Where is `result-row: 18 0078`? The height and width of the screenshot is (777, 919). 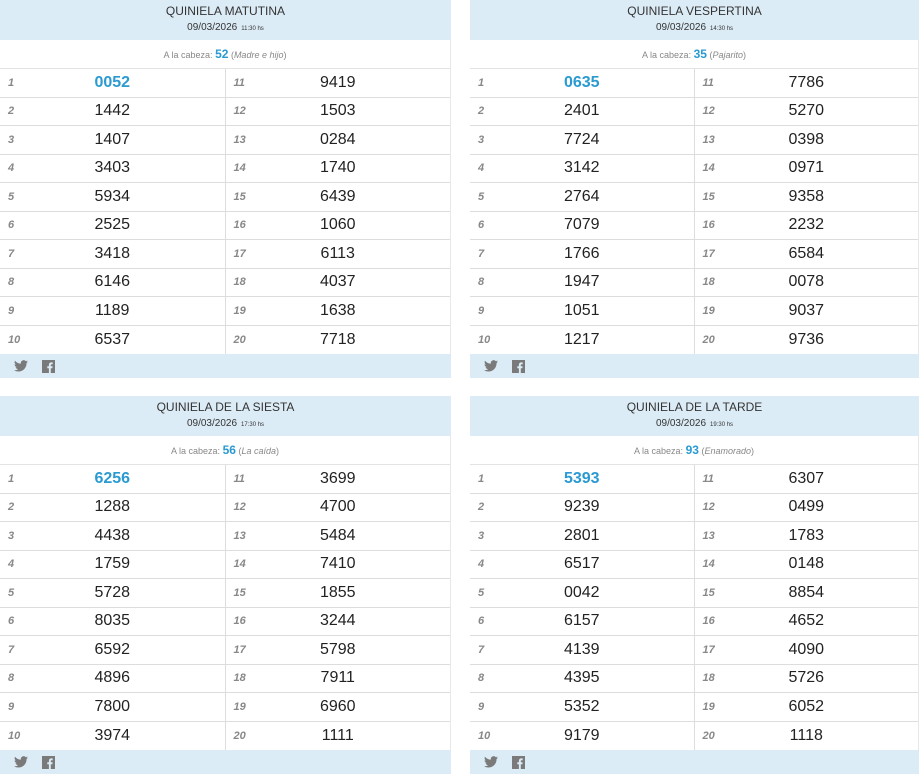
result-row: 18 0078 is located at coordinates (806, 283).